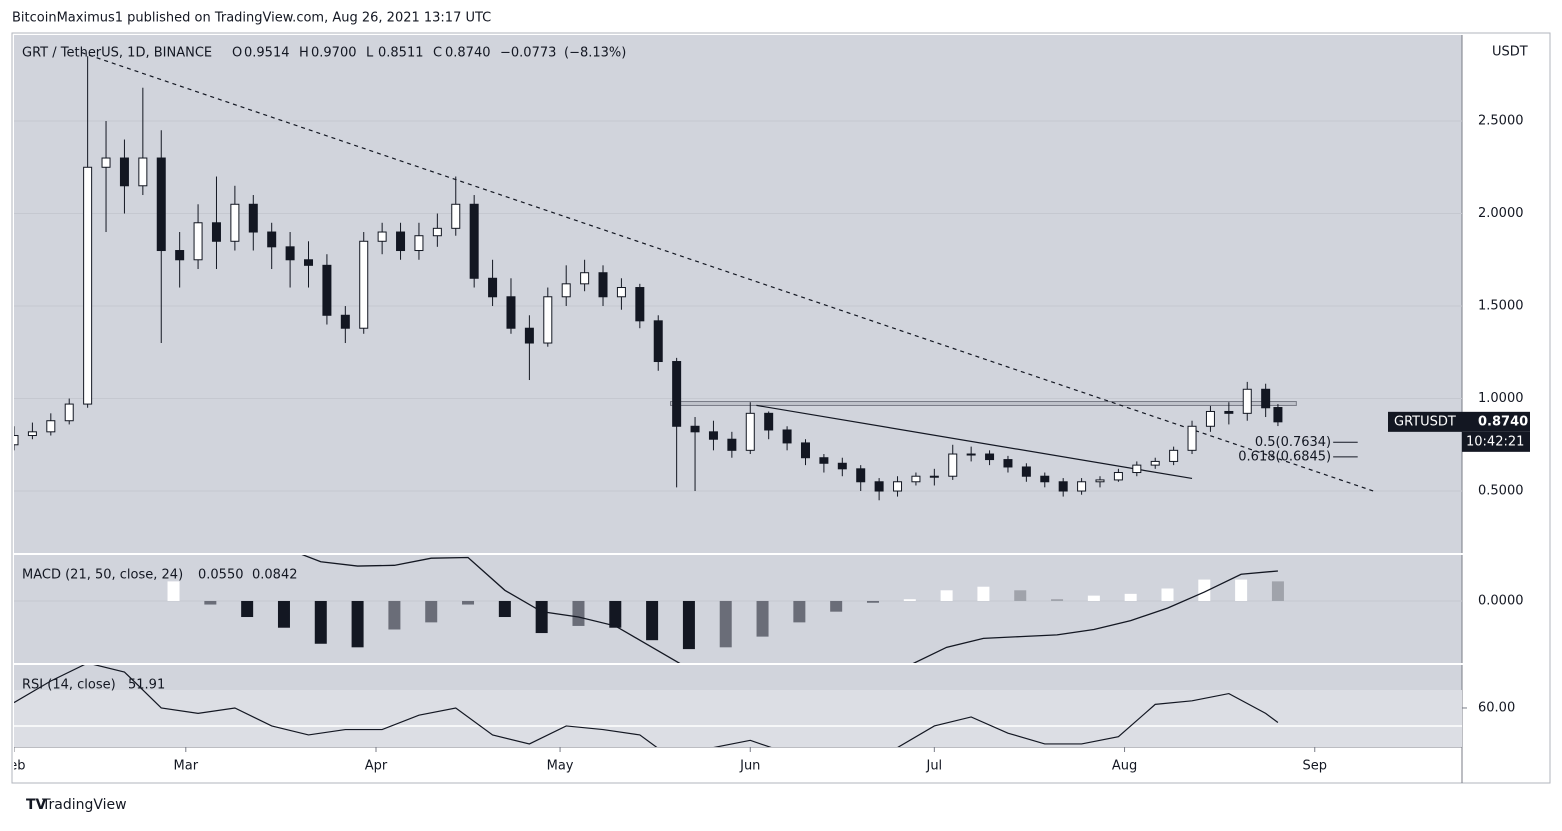 The image size is (1562, 831). I want to click on y-tick-label: 0.0000, so click(1501, 600).